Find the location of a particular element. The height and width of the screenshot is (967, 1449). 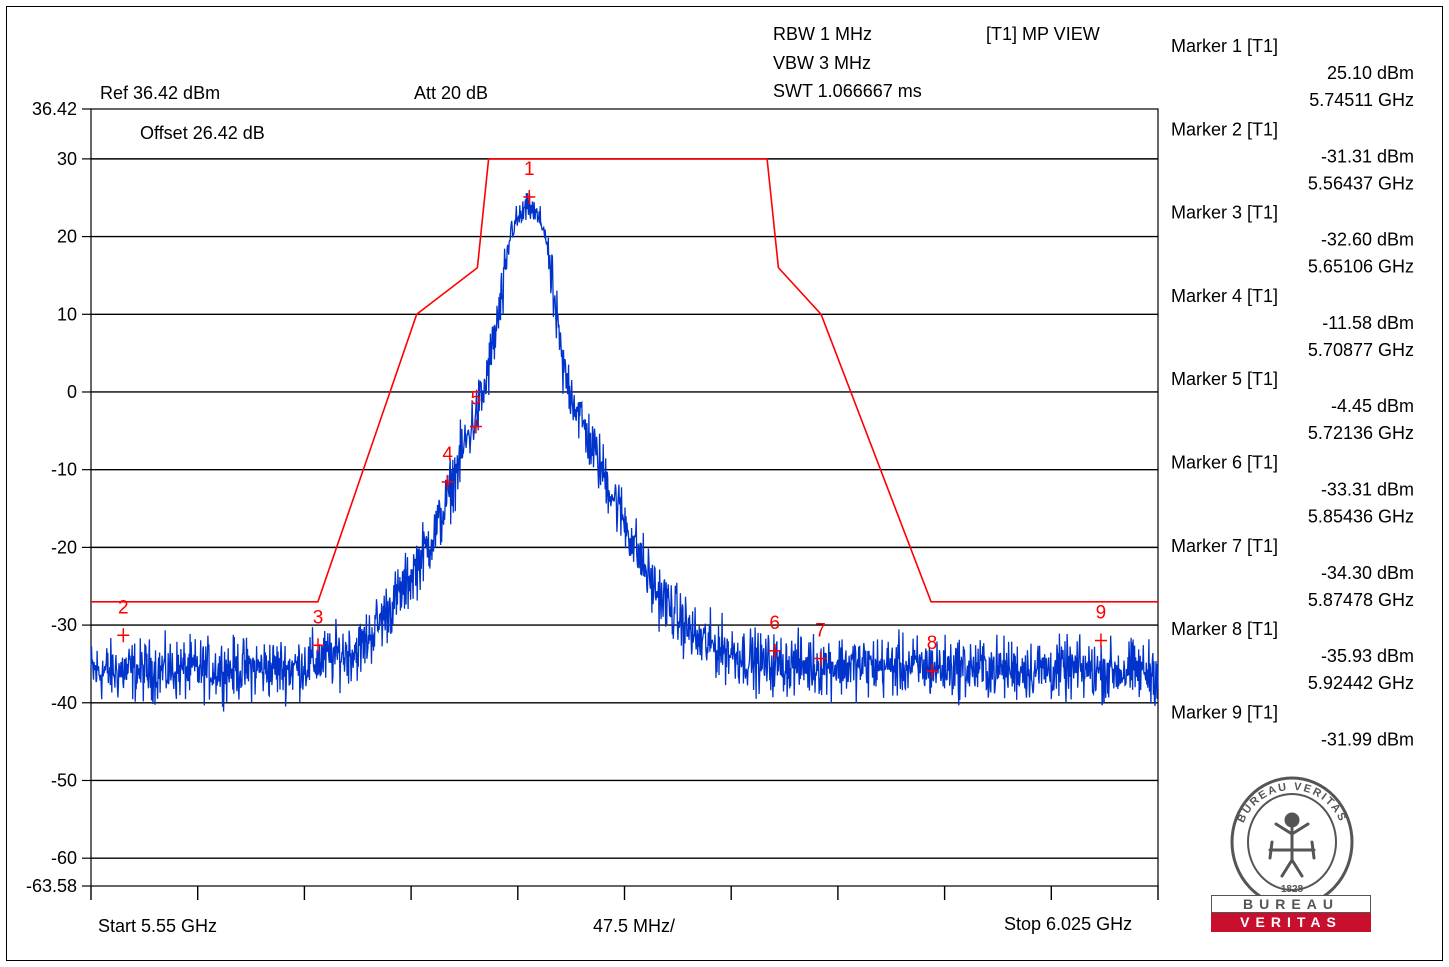

trace-mode-label: [T1] MP VIEW is located at coordinates (1043, 34).